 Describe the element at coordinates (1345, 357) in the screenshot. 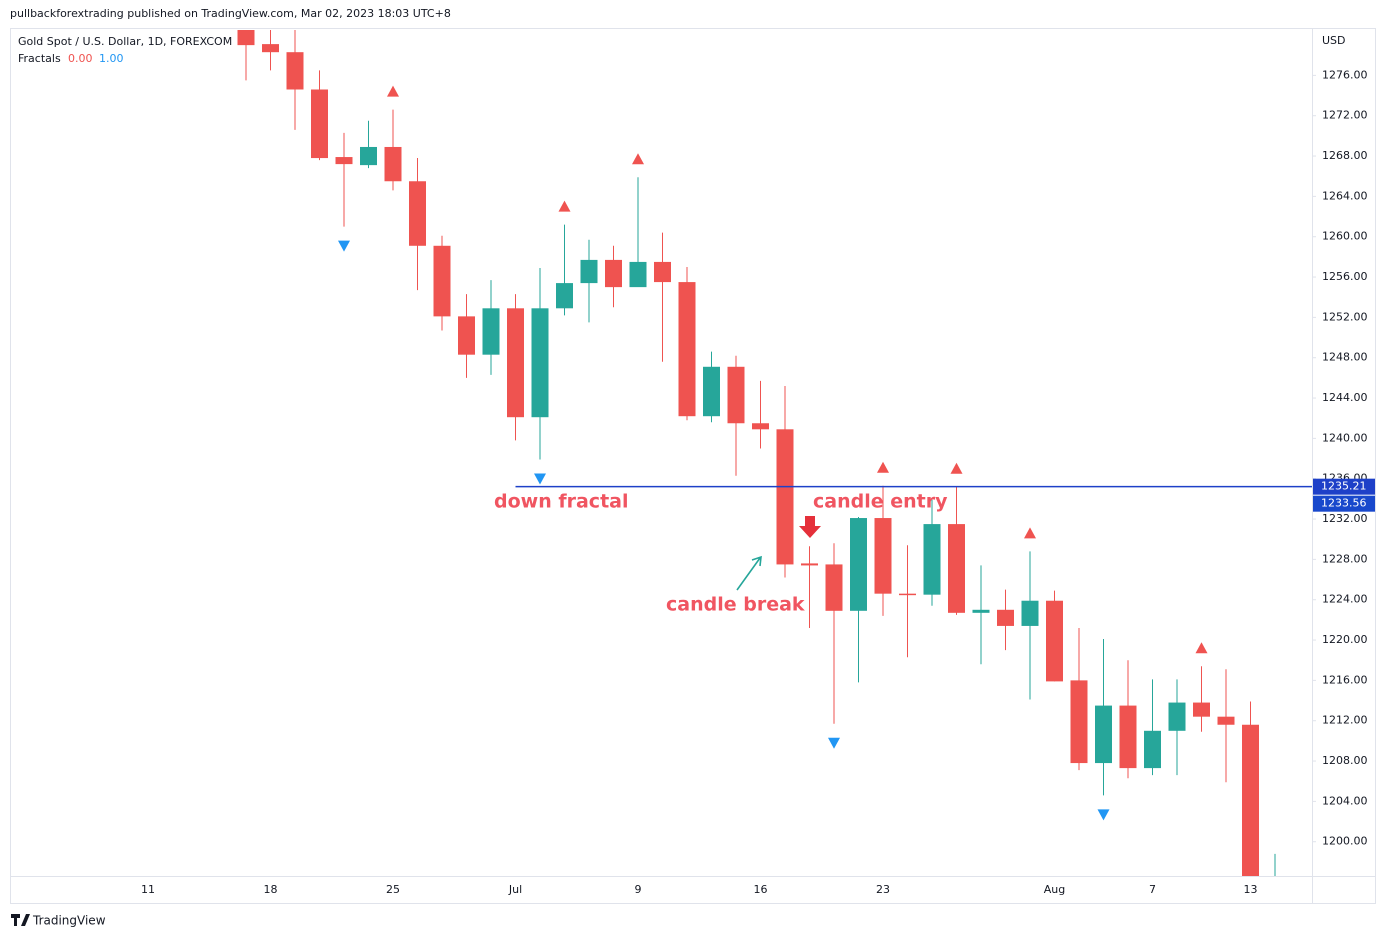

I see `y-tick-label: 1248.00` at that location.